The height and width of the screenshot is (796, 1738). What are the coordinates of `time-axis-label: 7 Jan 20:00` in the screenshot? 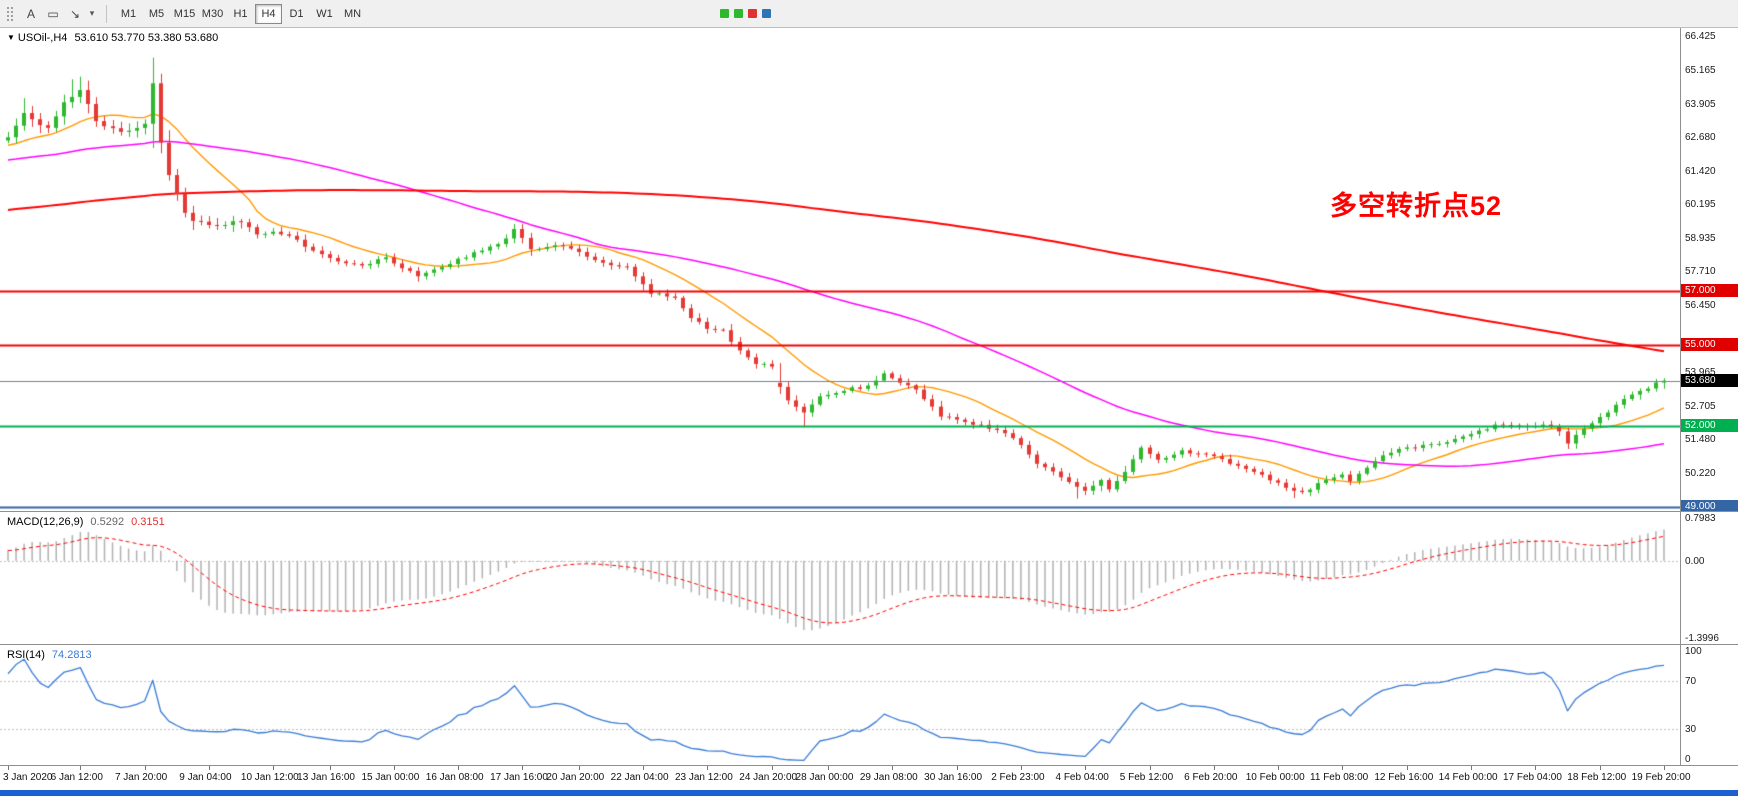 It's located at (141, 777).